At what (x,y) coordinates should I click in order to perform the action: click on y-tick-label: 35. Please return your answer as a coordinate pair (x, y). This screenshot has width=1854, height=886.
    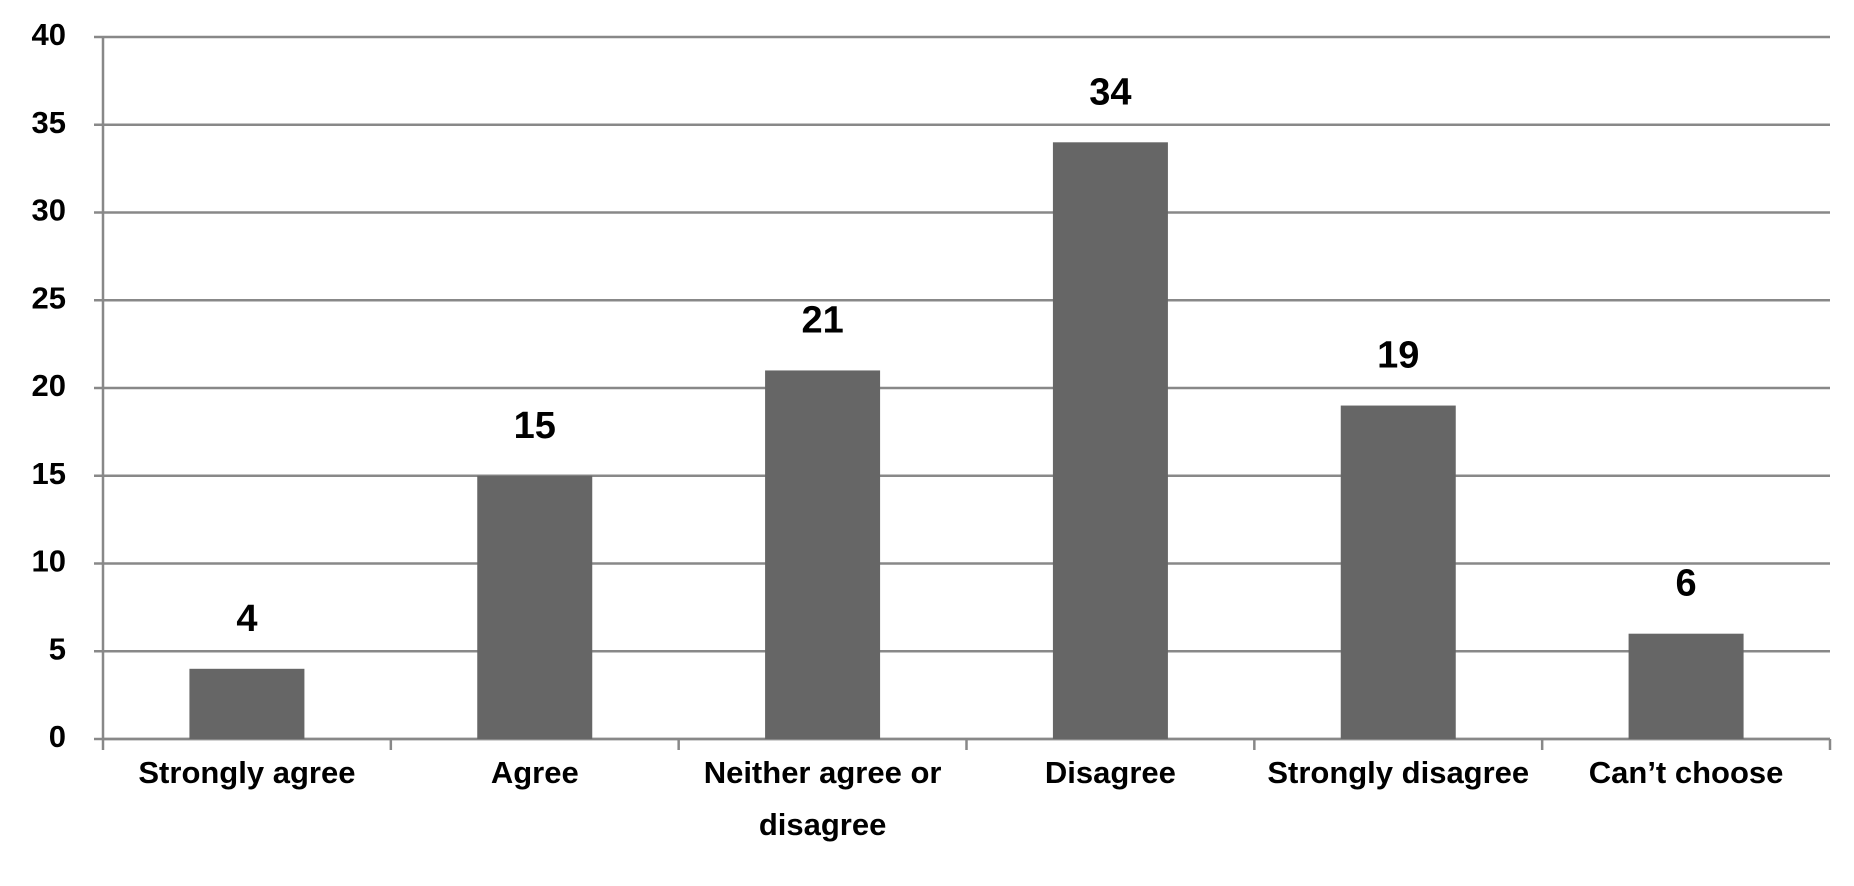
    Looking at the image, I should click on (49, 122).